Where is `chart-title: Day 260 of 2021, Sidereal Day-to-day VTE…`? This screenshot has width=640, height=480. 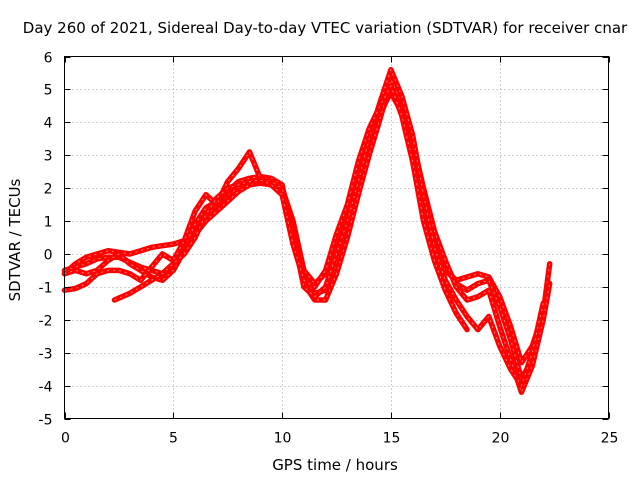
chart-title: Day 260 of 2021, Sidereal Day-to-day VTE… is located at coordinates (325, 28).